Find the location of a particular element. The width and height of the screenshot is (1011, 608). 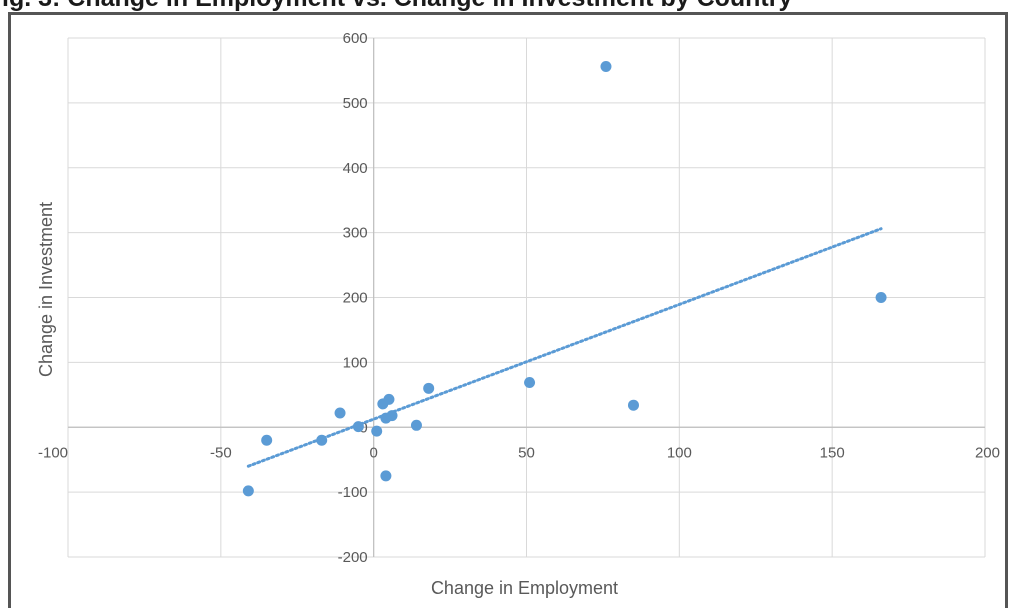

x-tick-label: -50 is located at coordinates (221, 452).